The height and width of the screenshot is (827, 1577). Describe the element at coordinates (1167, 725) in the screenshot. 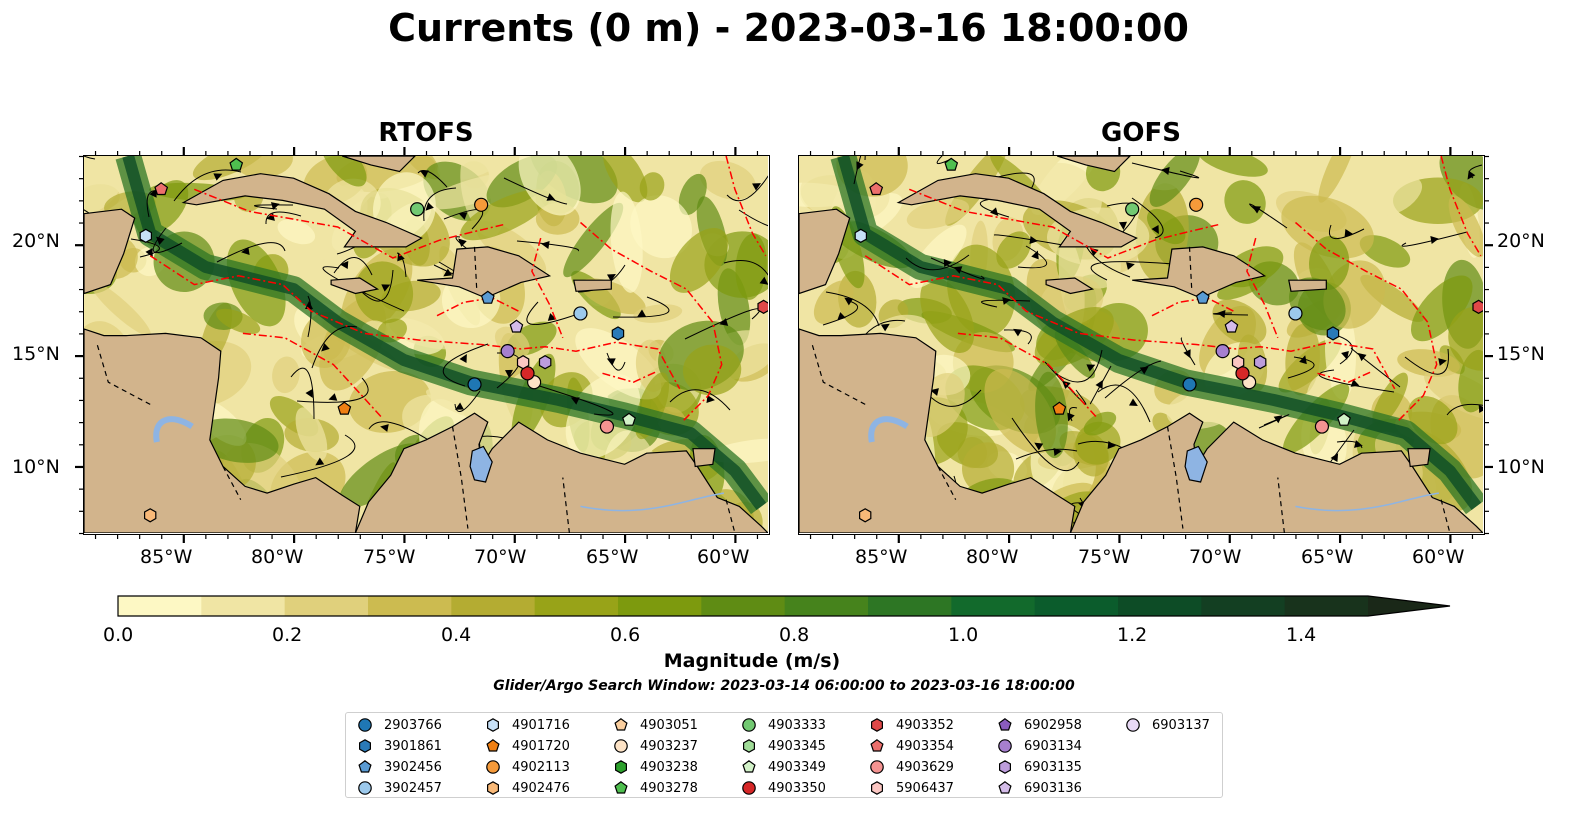

I see `legend-item: 6903137` at that location.